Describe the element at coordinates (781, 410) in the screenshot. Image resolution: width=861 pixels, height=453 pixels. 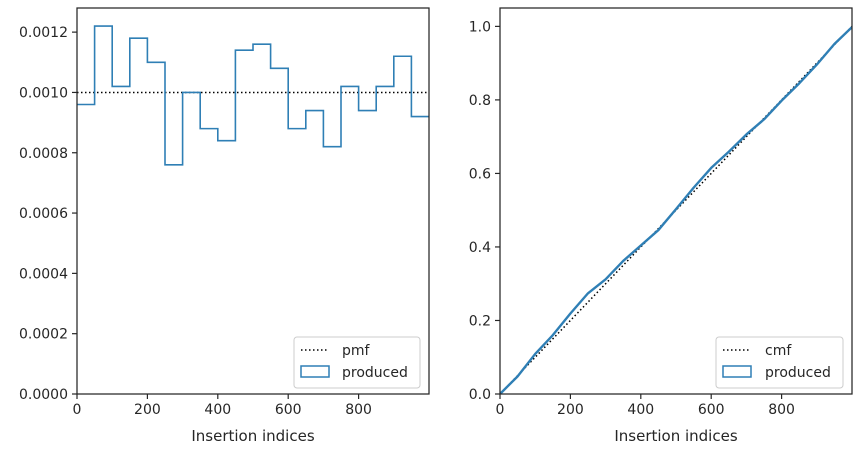
I see `cmf-x-tick-label: 800` at that location.